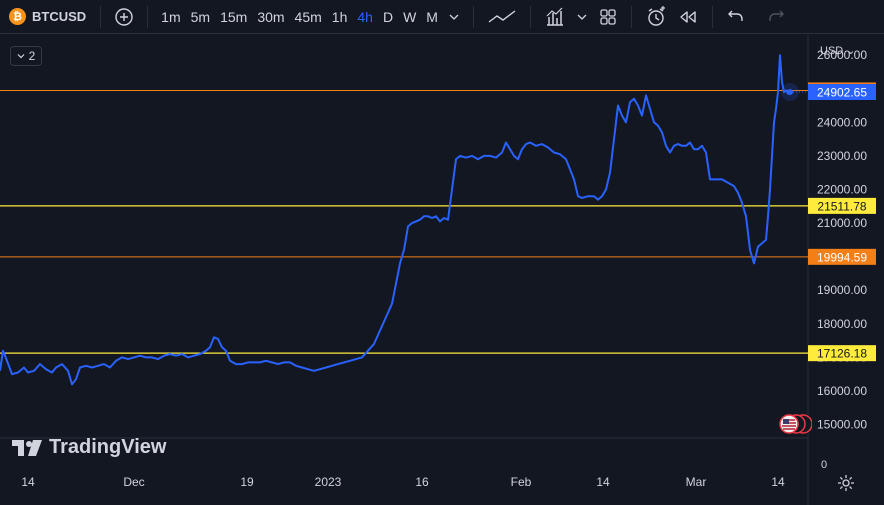 This screenshot has width=884, height=505. Describe the element at coordinates (171, 16) in the screenshot. I see `timeframe-1m-button: 1m` at that location.